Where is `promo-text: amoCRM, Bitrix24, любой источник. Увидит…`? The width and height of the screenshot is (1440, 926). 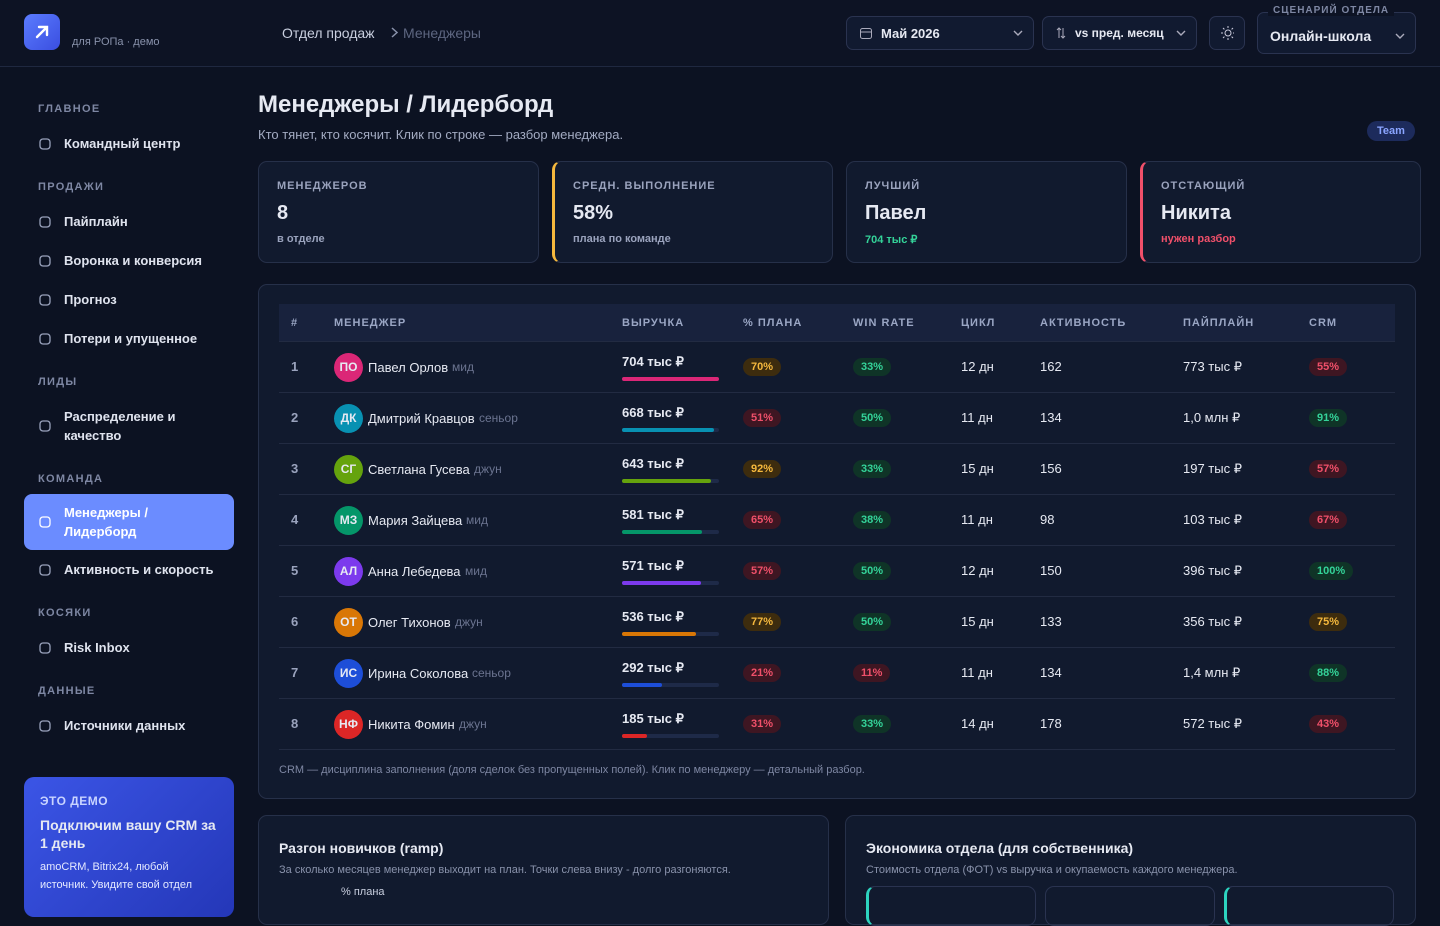
promo-text: amoCRM, Bitrix24, любой источник. Увидит… is located at coordinates (116, 876).